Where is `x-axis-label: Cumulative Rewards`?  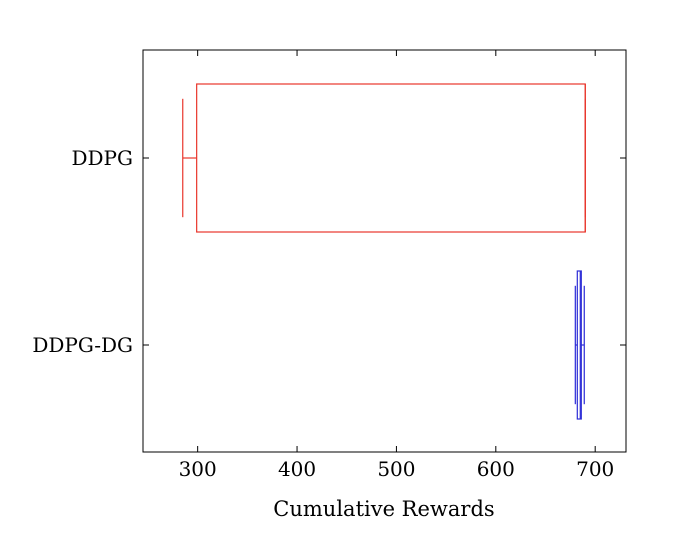 x-axis-label: Cumulative Rewards is located at coordinates (383, 509).